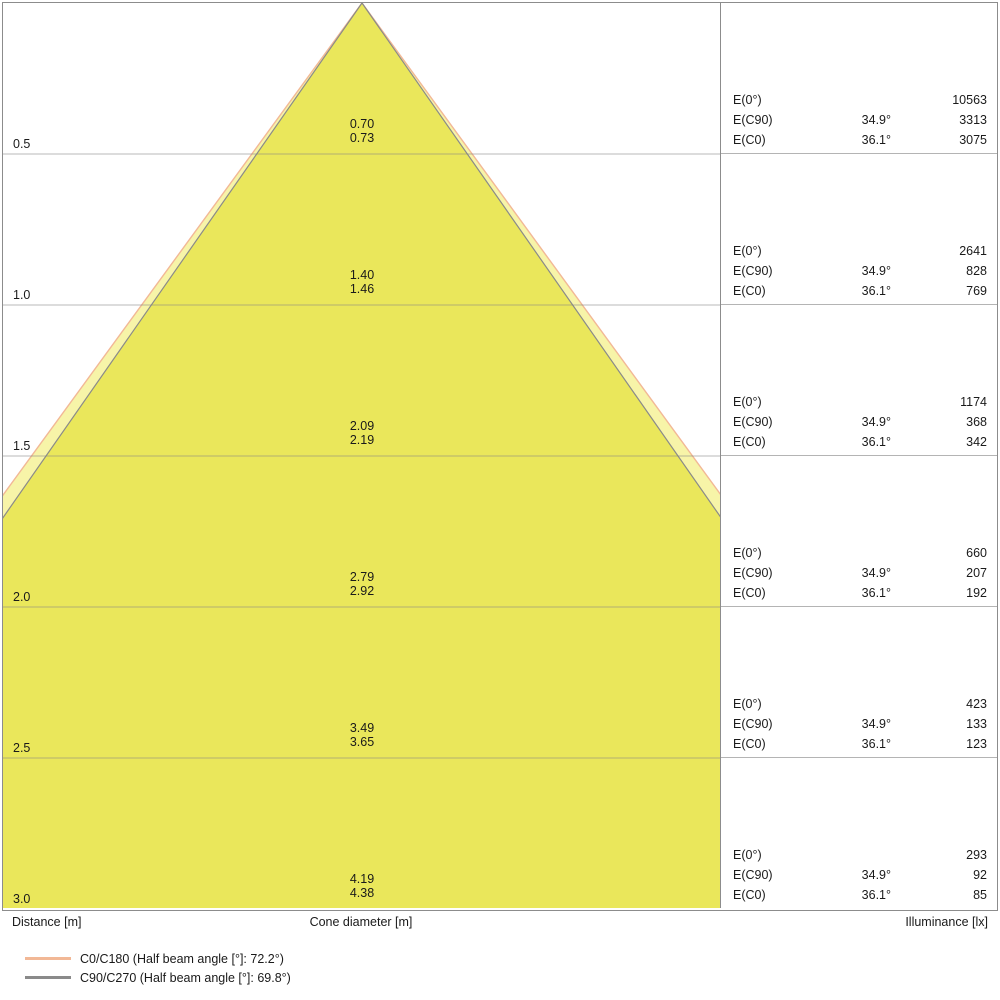  I want to click on ec0-row: E(C0) 36.1° 192, so click(860, 593).